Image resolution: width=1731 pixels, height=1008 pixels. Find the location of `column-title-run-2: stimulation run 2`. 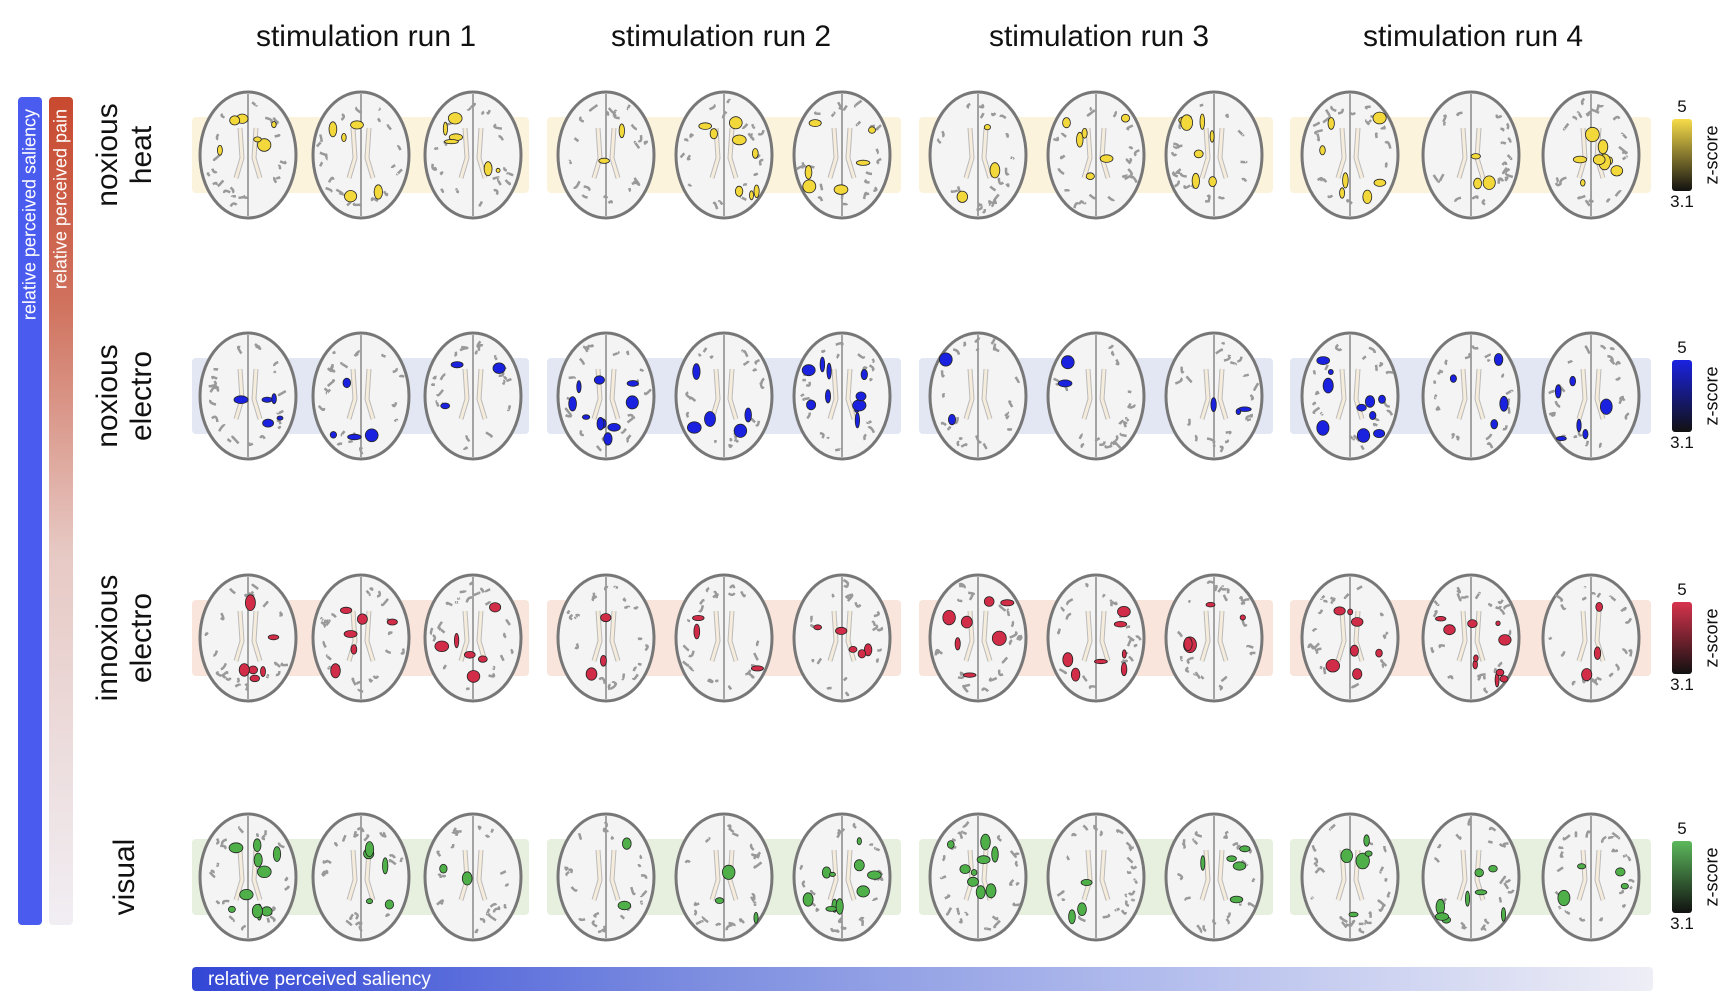

column-title-run-2: stimulation run 2 is located at coordinates (721, 36).